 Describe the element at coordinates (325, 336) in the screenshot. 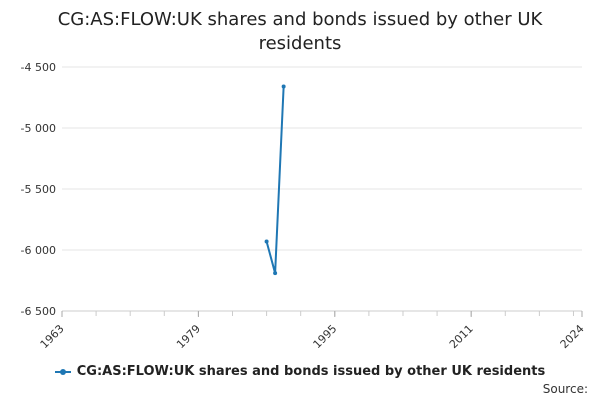

I see `x-tick-label-2: 1995` at that location.